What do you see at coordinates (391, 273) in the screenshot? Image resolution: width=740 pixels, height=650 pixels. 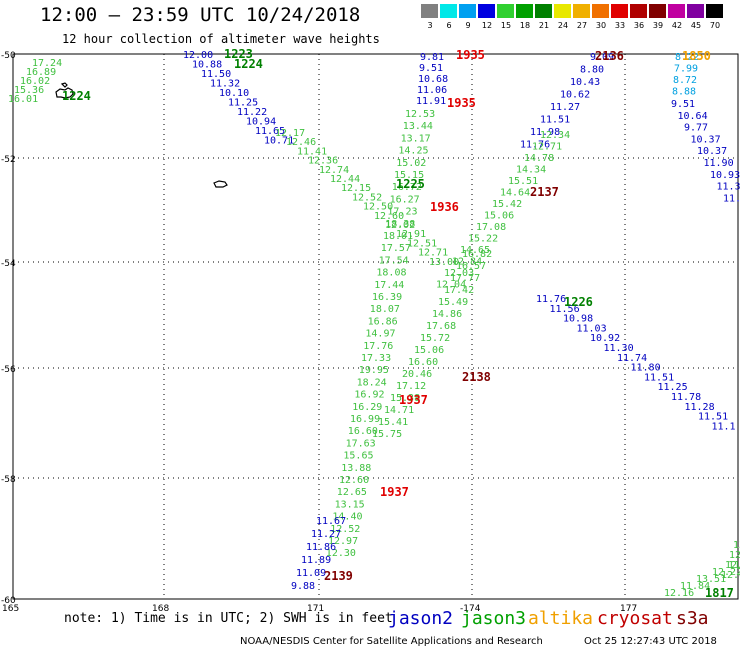 I see `wave-height-value: 18.08` at bounding box center [391, 273].